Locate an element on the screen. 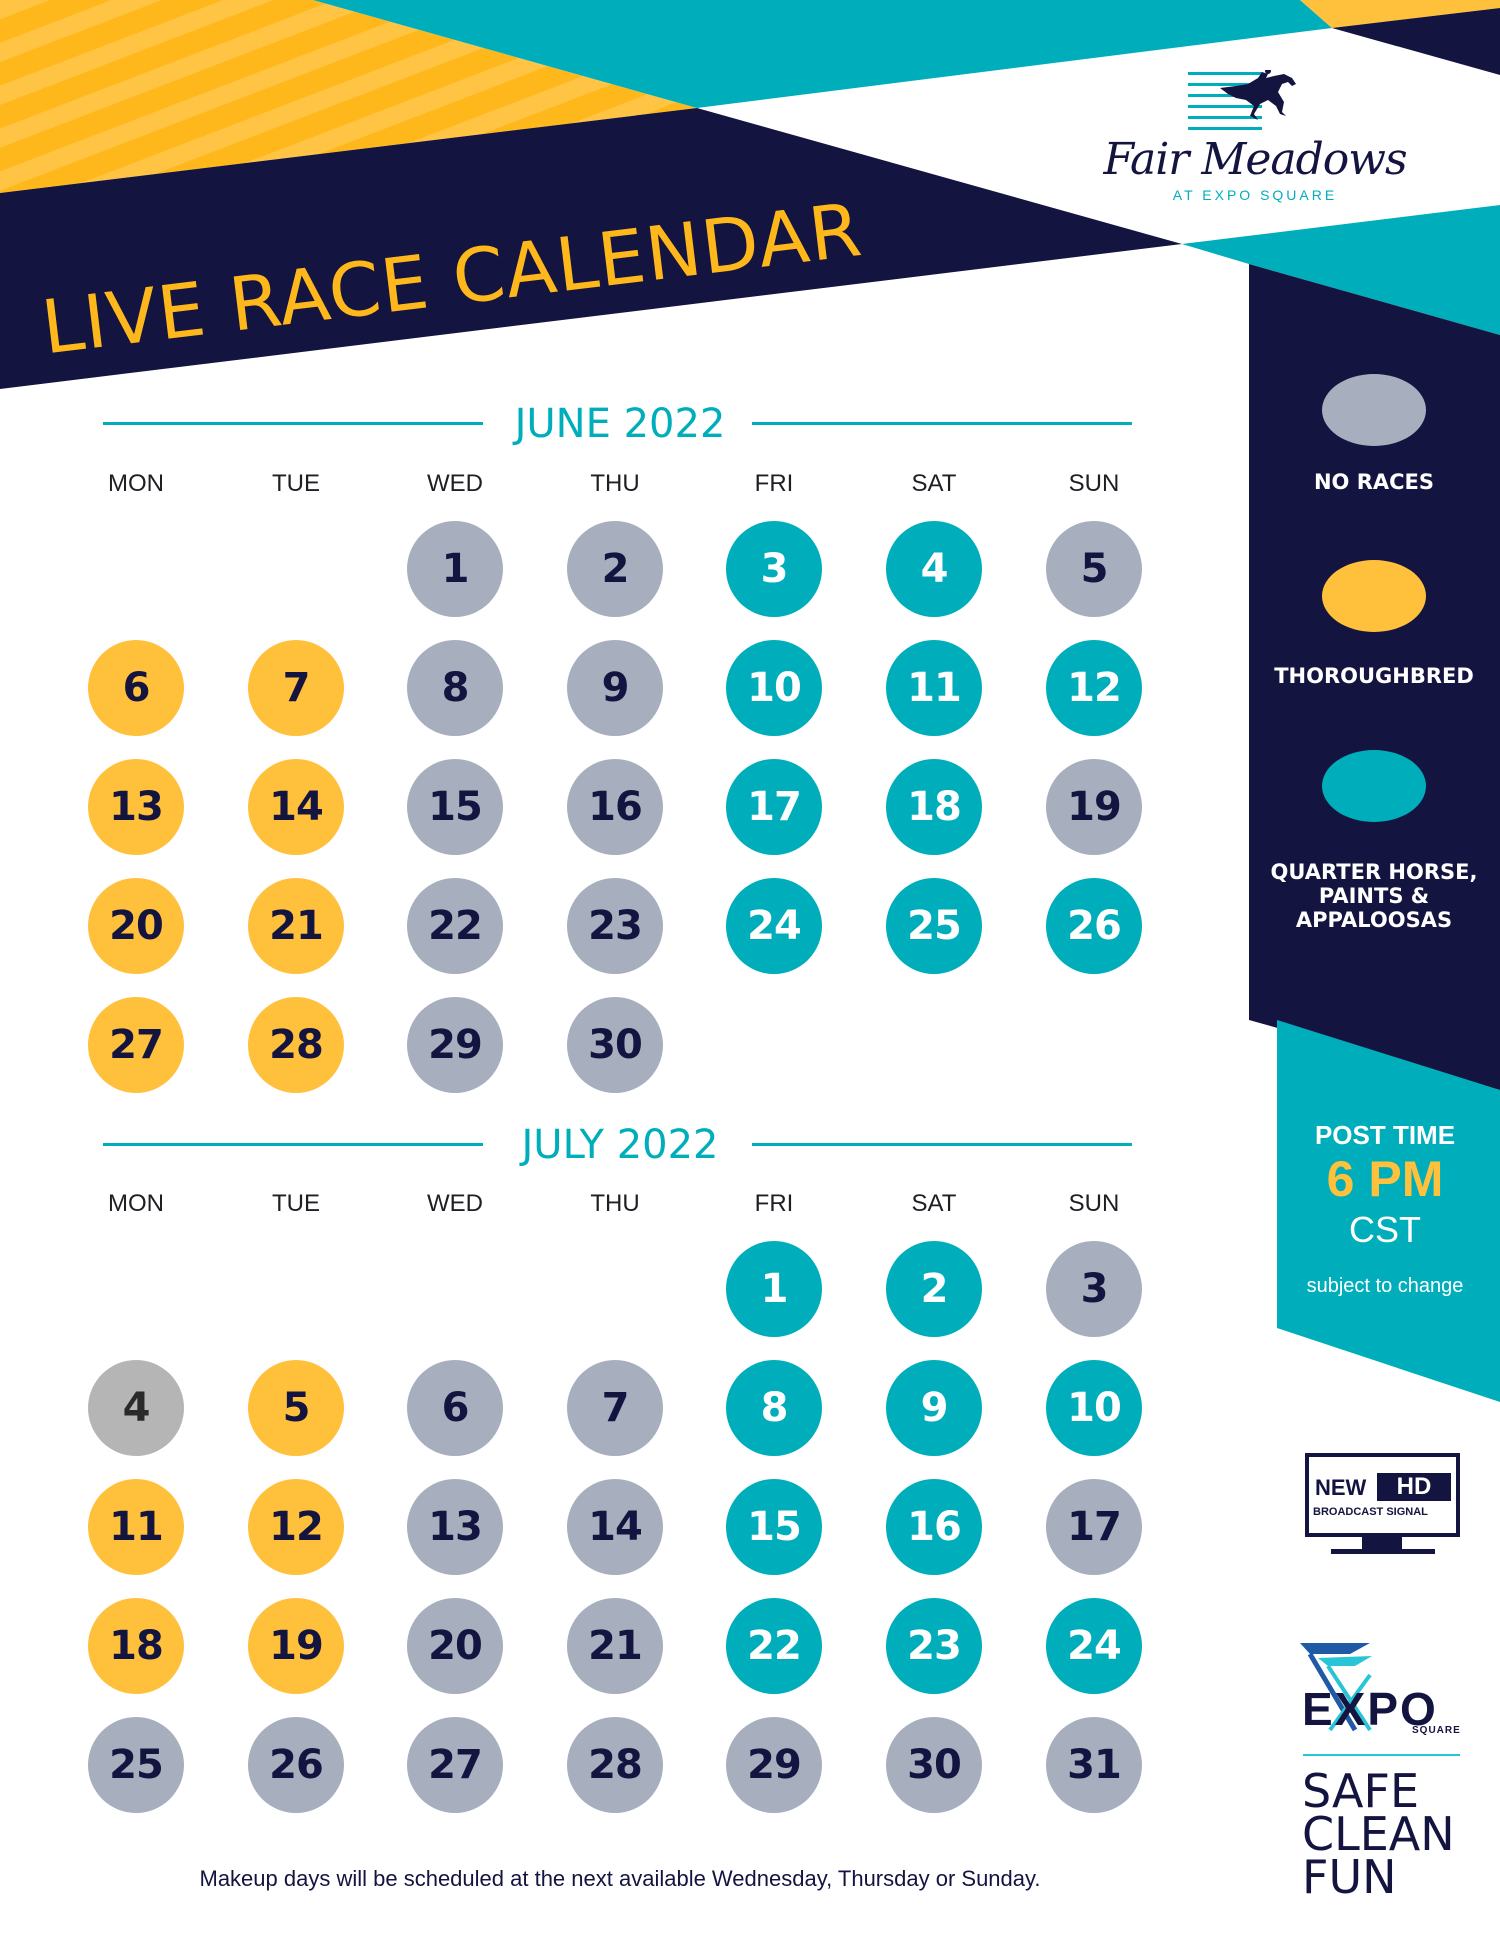  hd-broadcast-badge: NEW HD BROADCAST SIGNAL is located at coordinates (1382, 1495).